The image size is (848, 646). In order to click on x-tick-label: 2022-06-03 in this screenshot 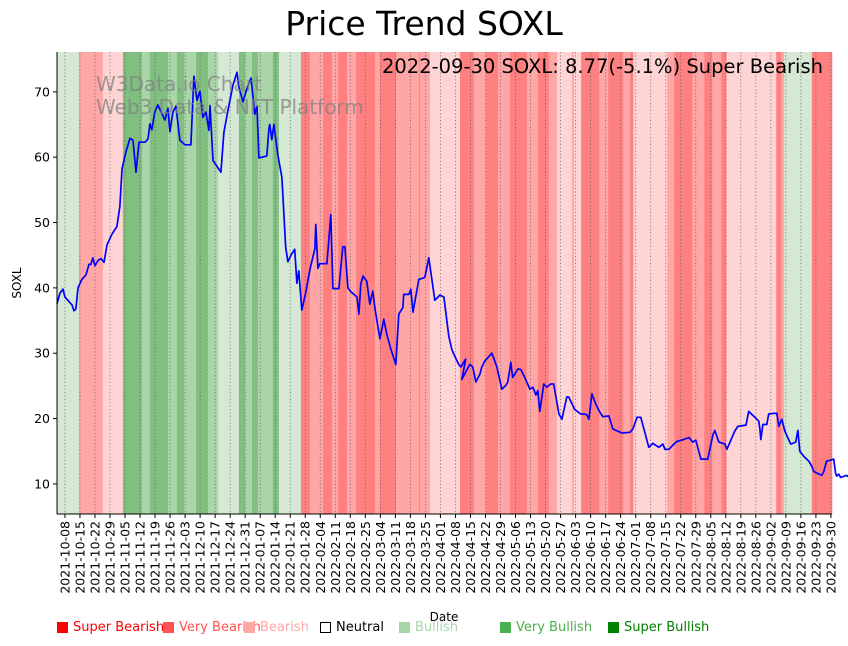, I will do `click(575, 557)`.